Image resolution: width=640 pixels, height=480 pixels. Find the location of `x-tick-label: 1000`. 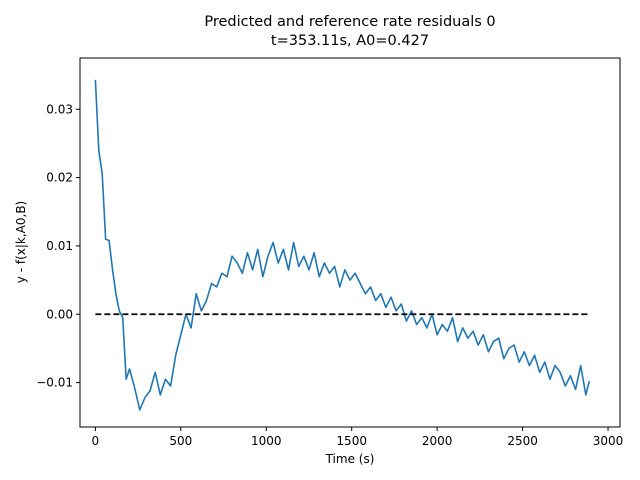

x-tick-label: 1000 is located at coordinates (266, 441).